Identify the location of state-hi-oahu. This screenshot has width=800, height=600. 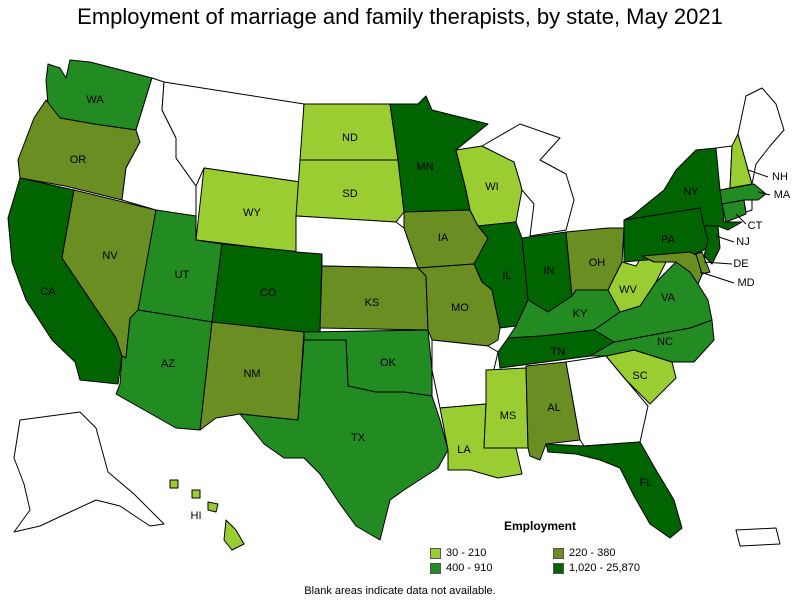
(196, 494).